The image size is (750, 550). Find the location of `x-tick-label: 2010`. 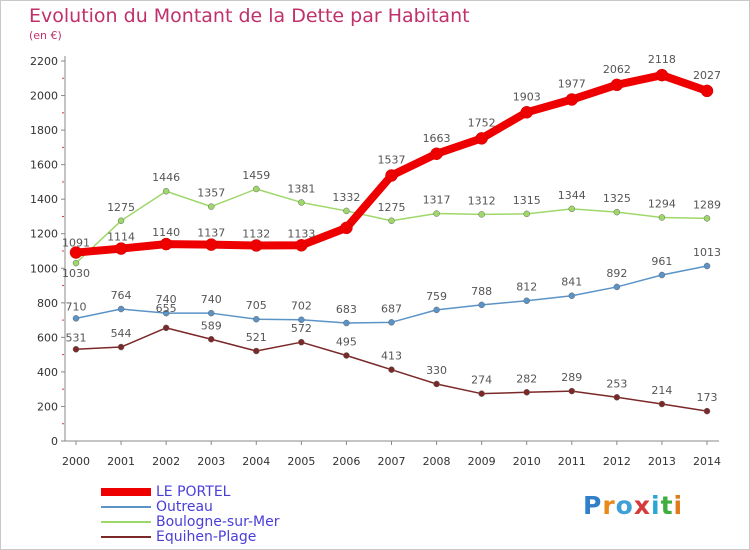

x-tick-label: 2010 is located at coordinates (527, 461).